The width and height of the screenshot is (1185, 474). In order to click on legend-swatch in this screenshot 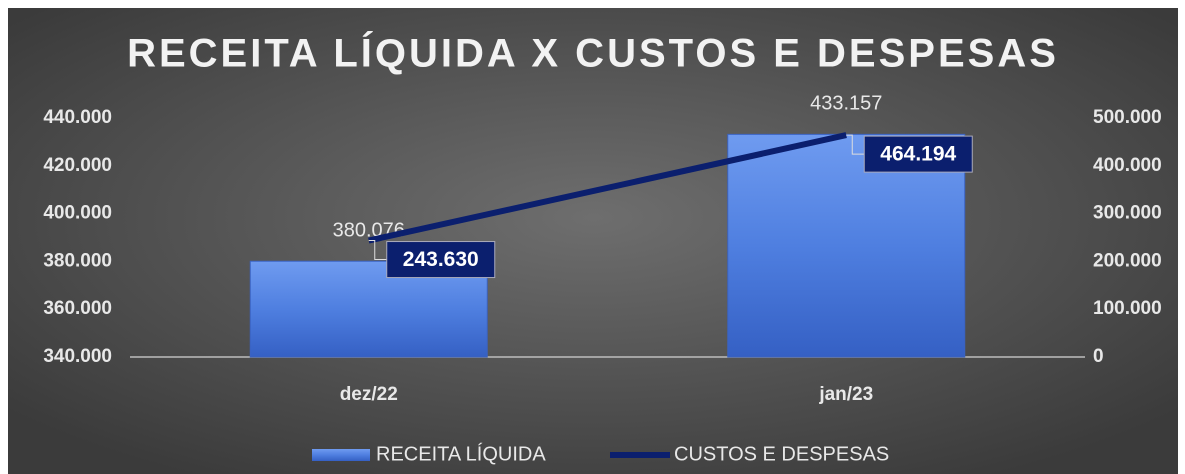, I will do `click(341, 455)`.